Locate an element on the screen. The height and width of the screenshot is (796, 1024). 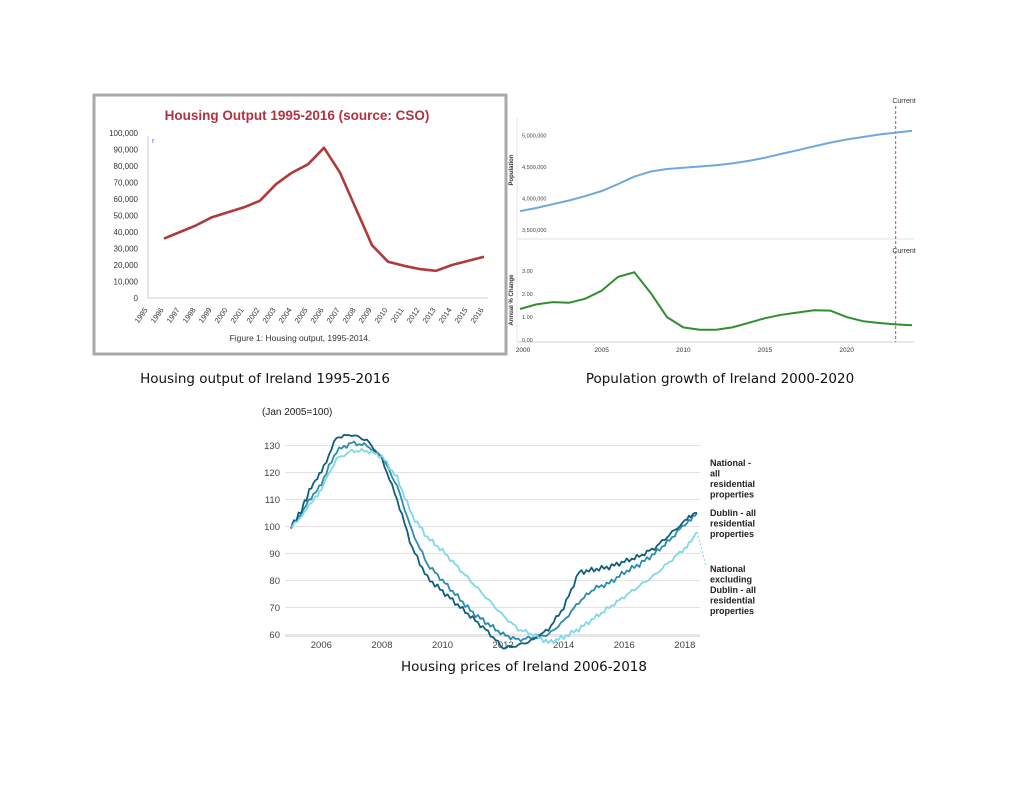
annual-change-line is located at coordinates (716, 301).